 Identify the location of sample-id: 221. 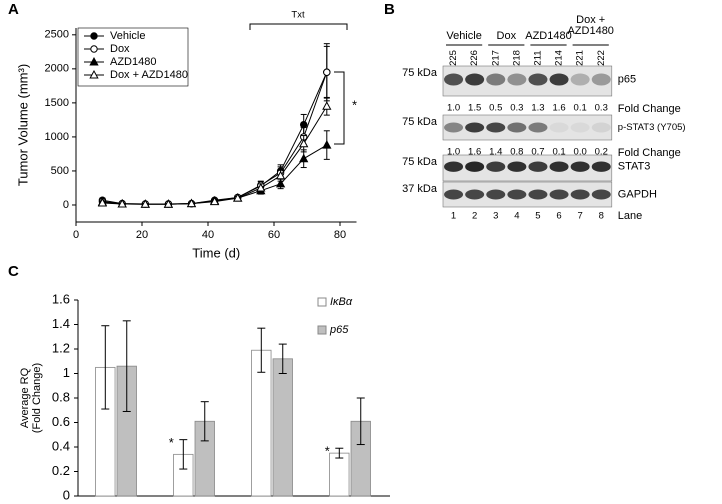
(580, 58).